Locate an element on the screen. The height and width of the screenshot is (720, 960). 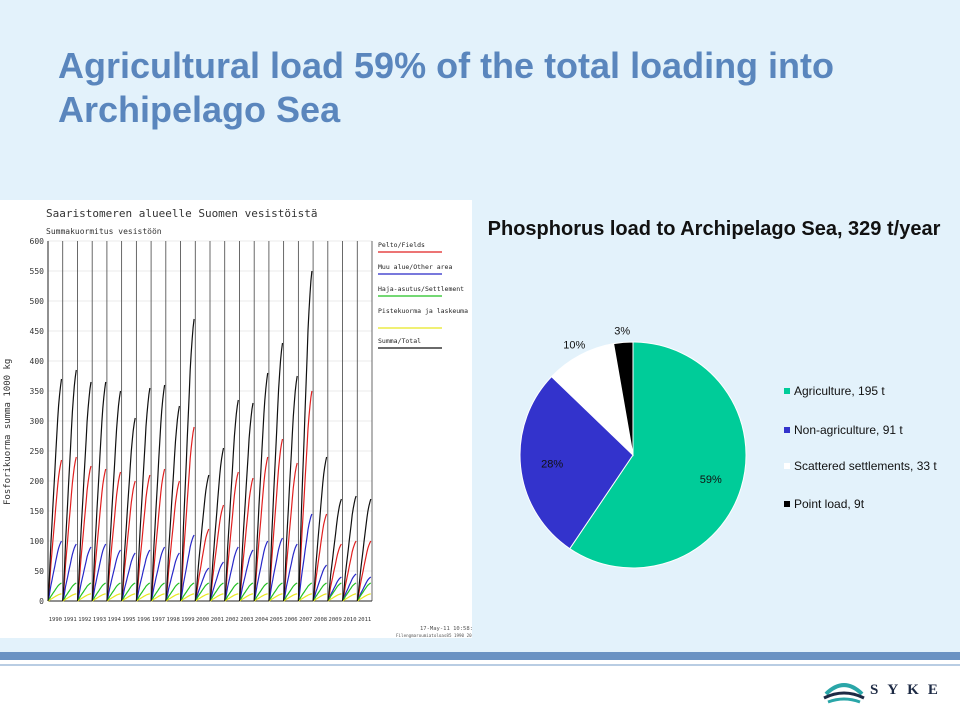
legend-label: Summa/Total is located at coordinates (399, 341).